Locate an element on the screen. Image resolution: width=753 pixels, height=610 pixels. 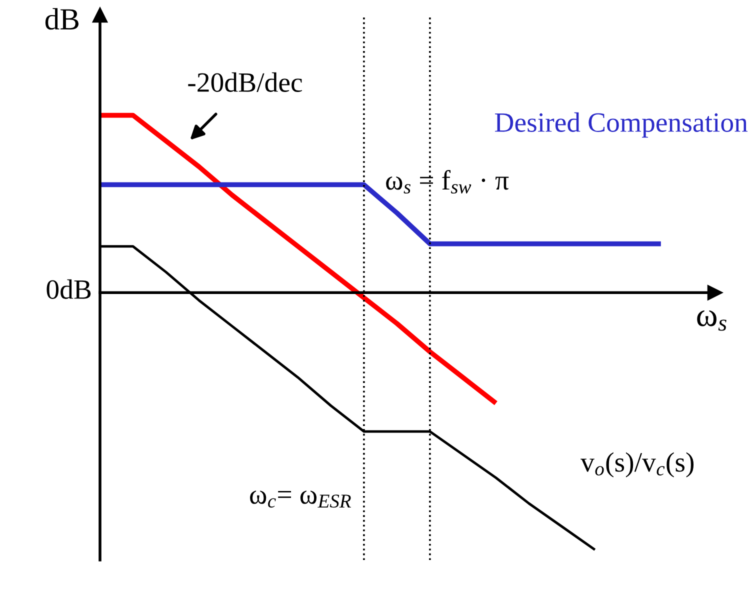
series-label: v$_{o}$(s)/v$_{c}$(s) is located at coordinates (637, 465).